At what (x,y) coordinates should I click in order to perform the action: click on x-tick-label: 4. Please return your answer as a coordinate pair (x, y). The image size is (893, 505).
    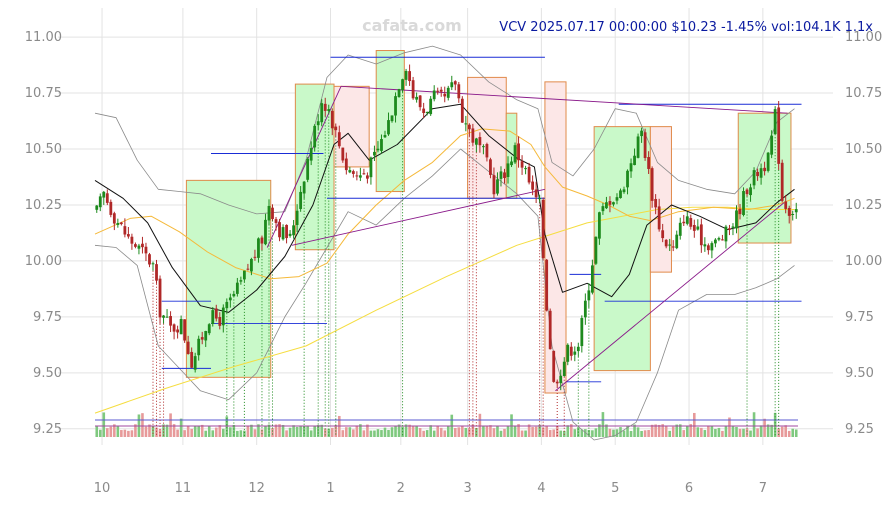
    Looking at the image, I should click on (541, 488).